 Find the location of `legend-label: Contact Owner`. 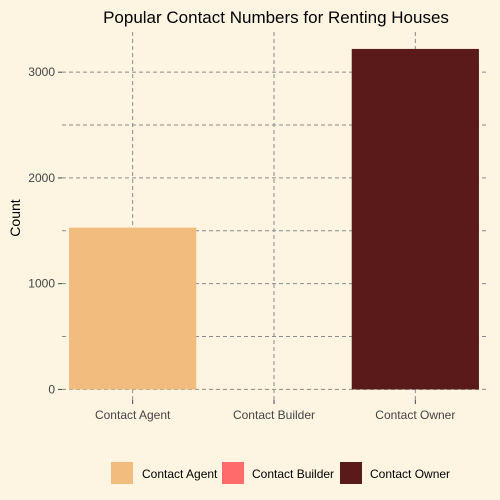

legend-label: Contact Owner is located at coordinates (410, 474).